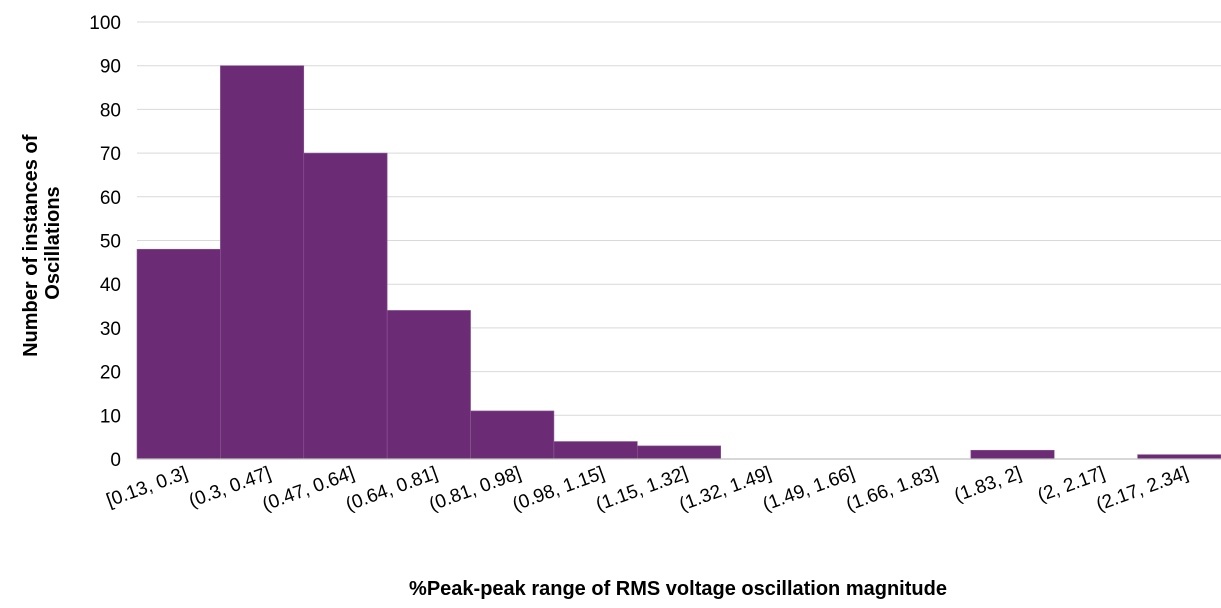 Image resolution: width=1221 pixels, height=608 pixels. What do you see at coordinates (809, 489) in the screenshot?
I see `x-tick-label: (1.49, 1.66]` at bounding box center [809, 489].